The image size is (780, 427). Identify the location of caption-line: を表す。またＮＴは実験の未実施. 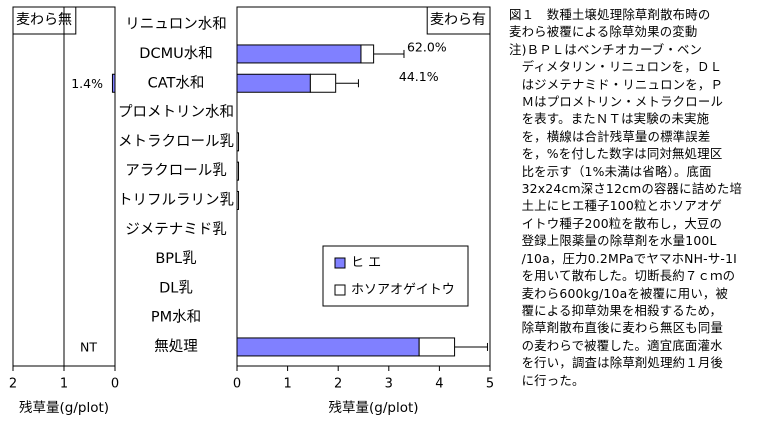
(609, 119).